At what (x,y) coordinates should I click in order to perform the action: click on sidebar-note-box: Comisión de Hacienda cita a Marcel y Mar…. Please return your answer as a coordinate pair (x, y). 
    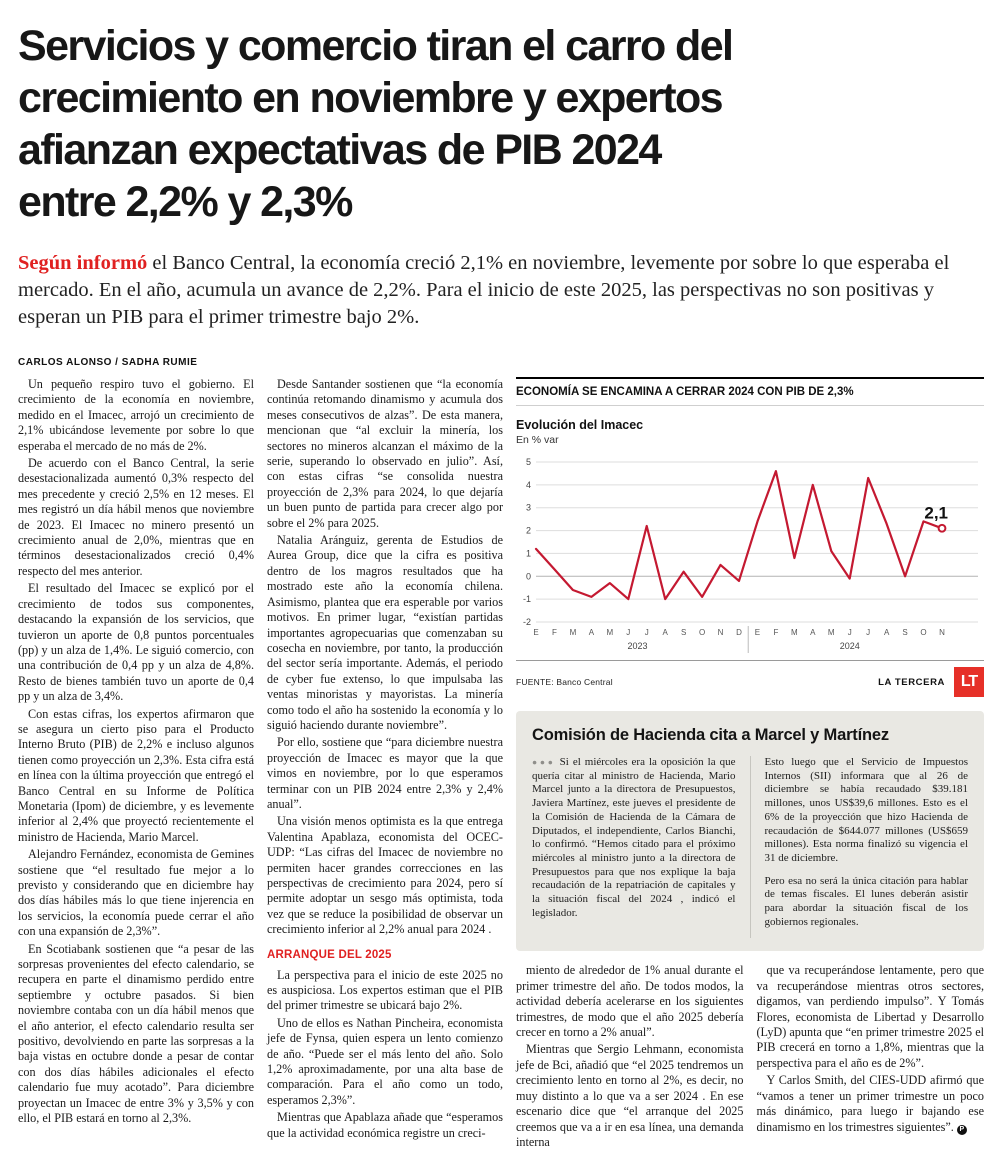
    Looking at the image, I should click on (750, 831).